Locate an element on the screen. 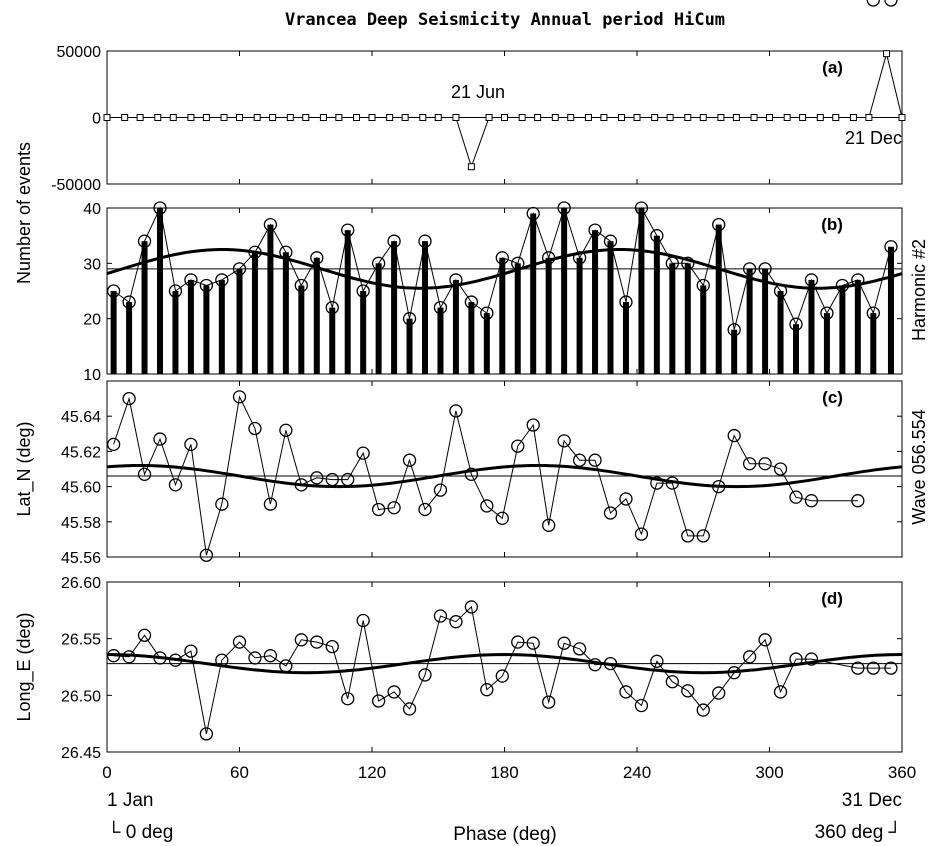  panel-y-axis-label: Long_E (deg) is located at coordinates (24, 666).